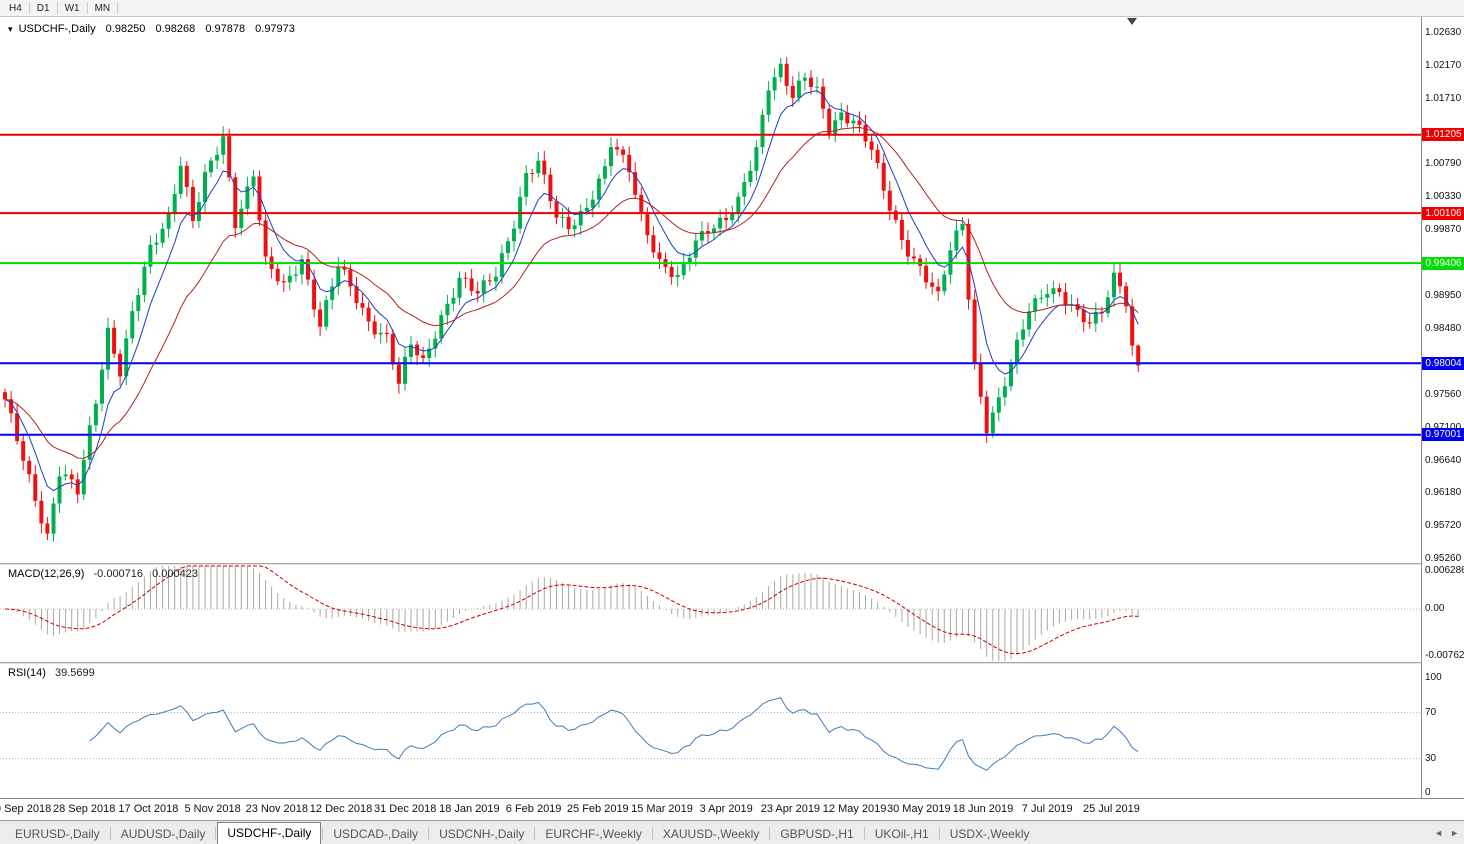 The width and height of the screenshot is (1464, 844). What do you see at coordinates (57, 834) in the screenshot?
I see `chart-tab-eurusd-daily: EURUSD-,Daily` at bounding box center [57, 834].